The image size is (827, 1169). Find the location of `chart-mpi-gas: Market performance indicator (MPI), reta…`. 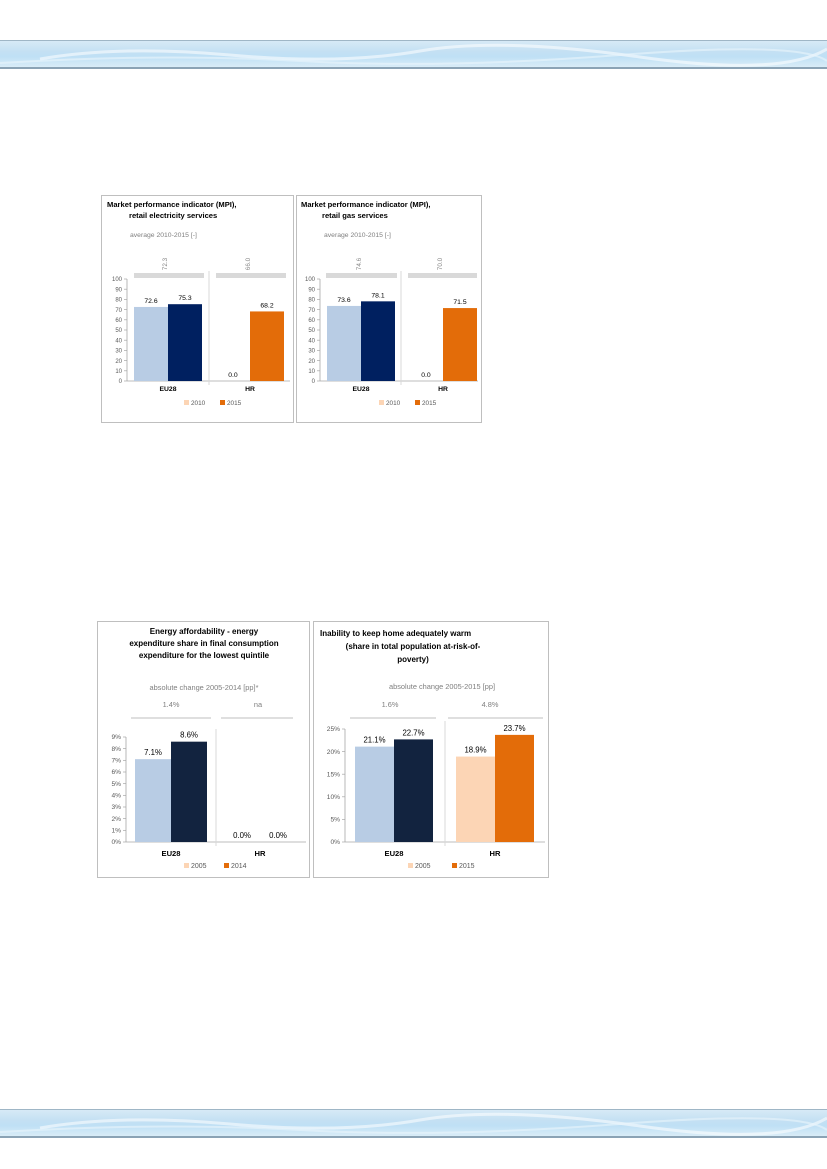

chart-mpi-gas: Market performance indicator (MPI), reta… is located at coordinates (389, 309).